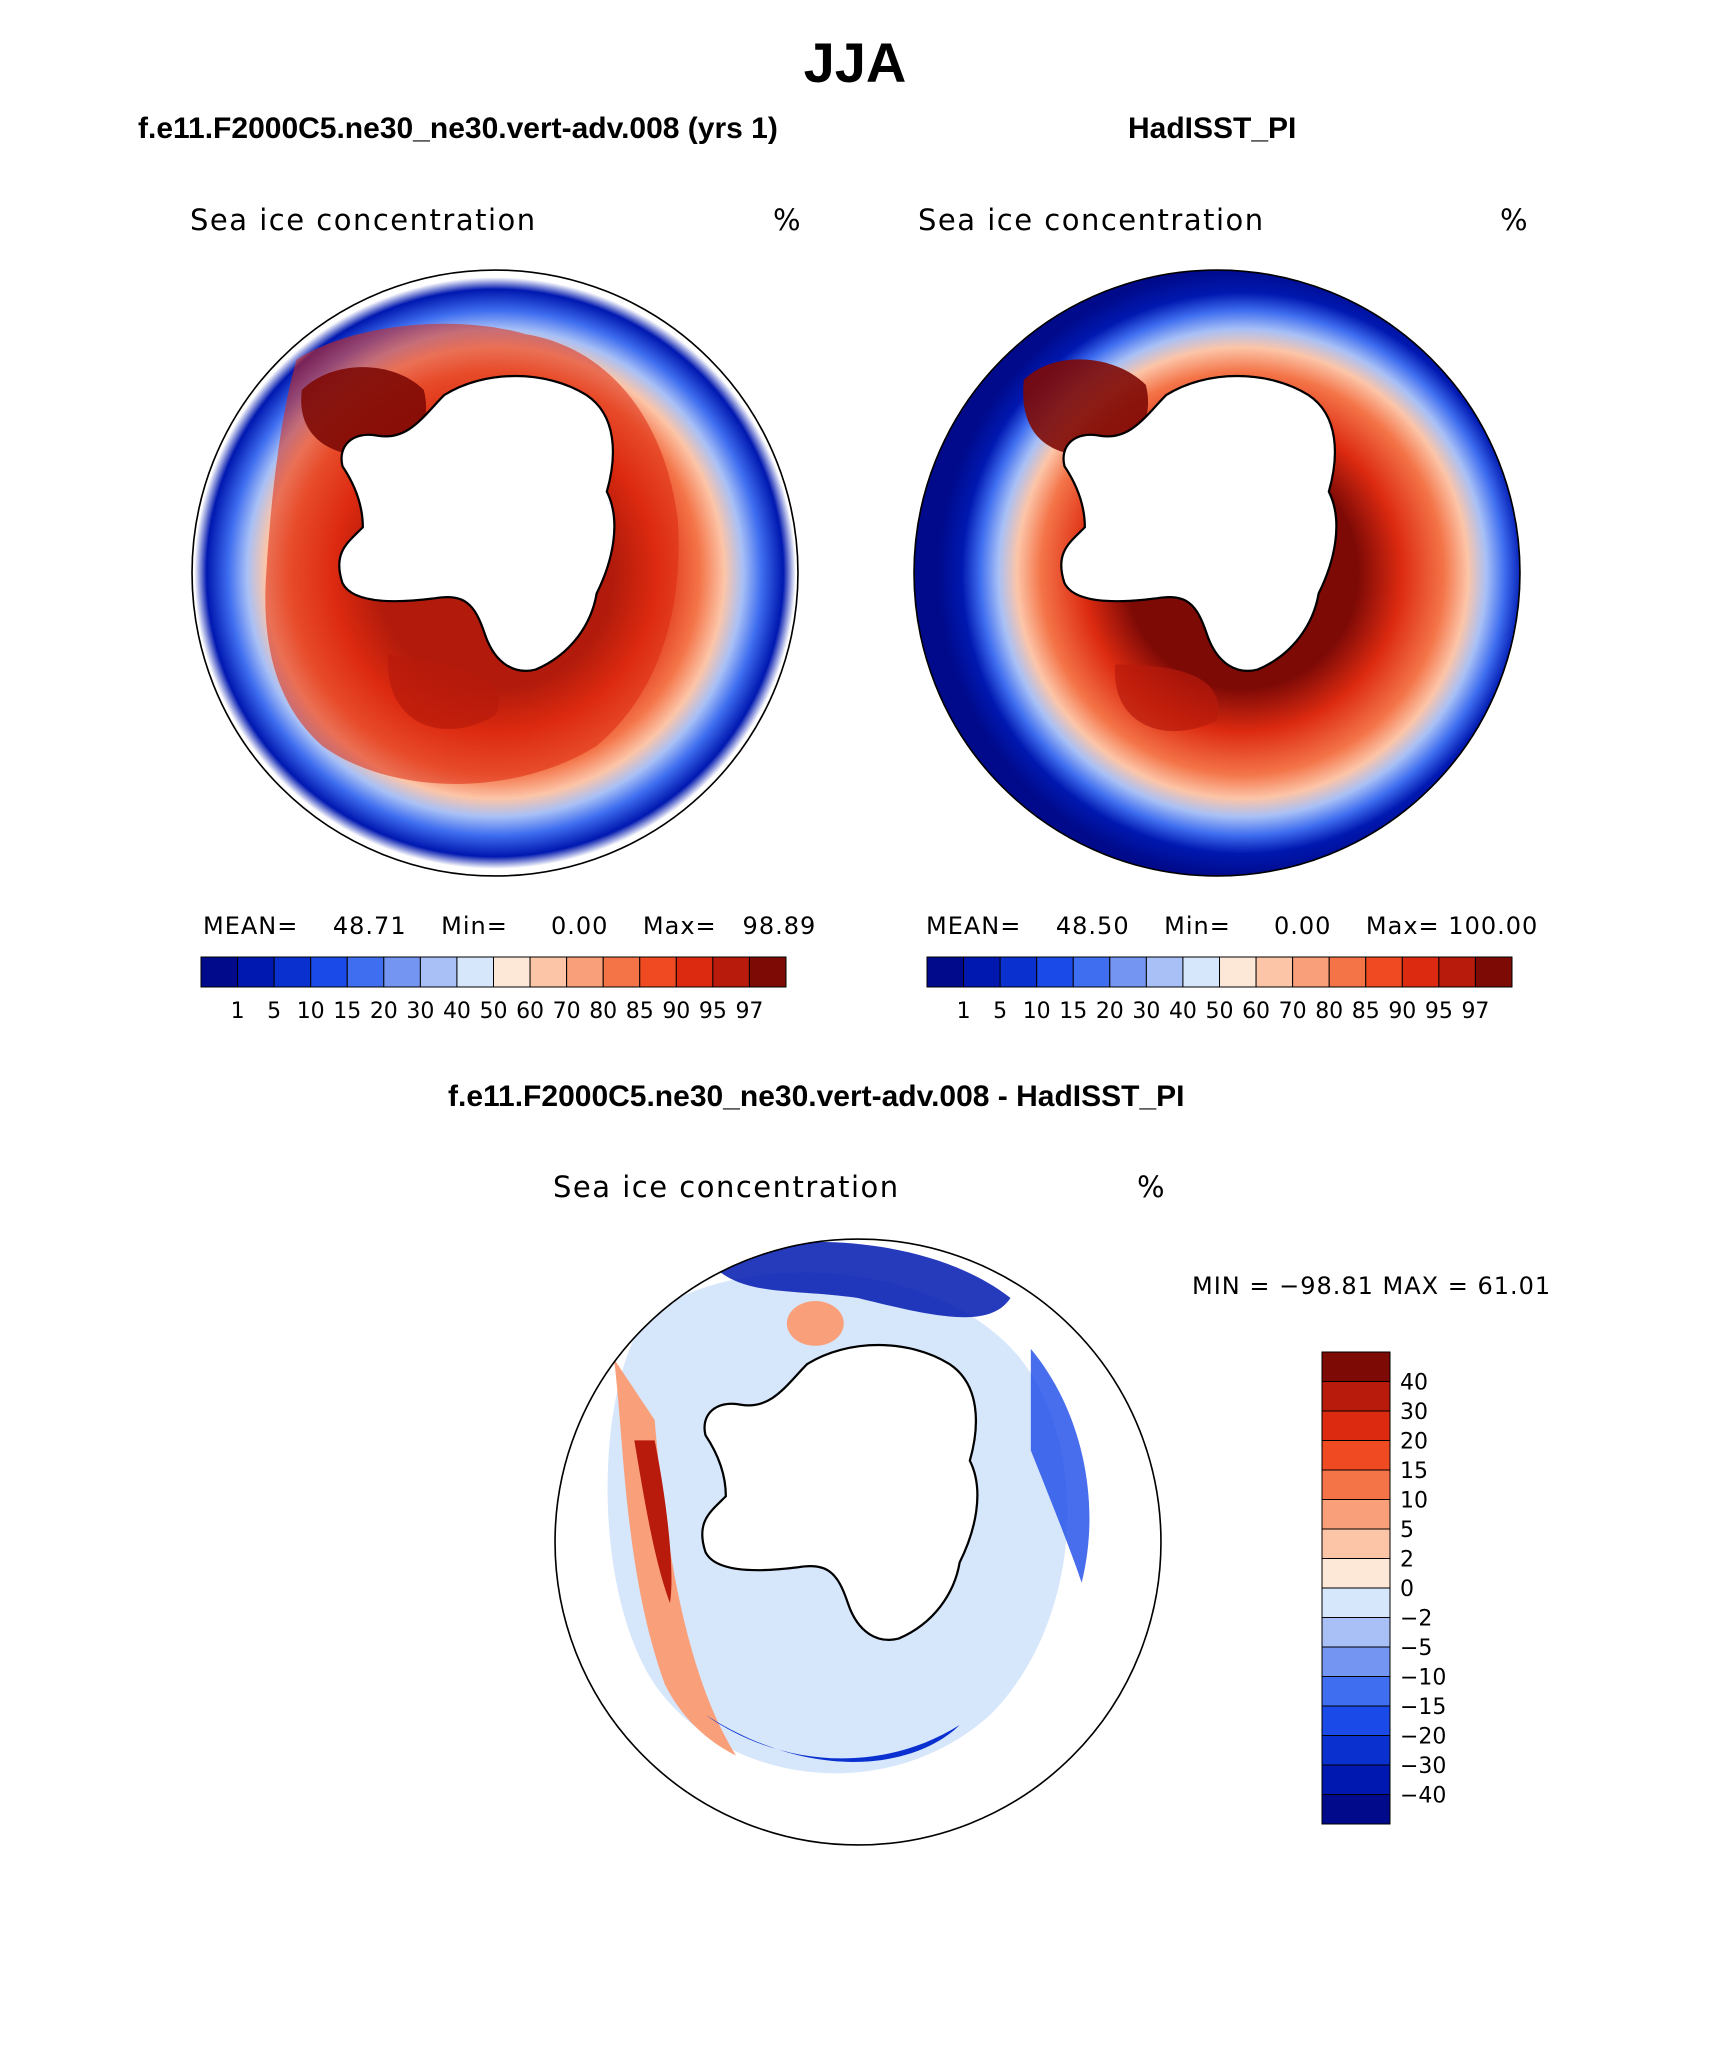  Describe the element at coordinates (1152, 1187) in the screenshot. I see `diff-units: %` at that location.